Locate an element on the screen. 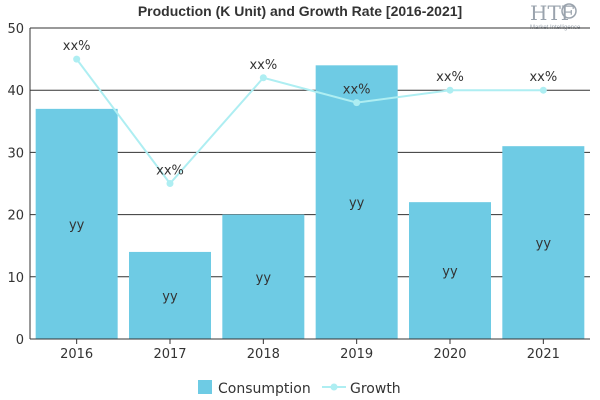 Image resolution: width=600 pixels, height=400 pixels. bar-consumption-2019 is located at coordinates (356, 202).